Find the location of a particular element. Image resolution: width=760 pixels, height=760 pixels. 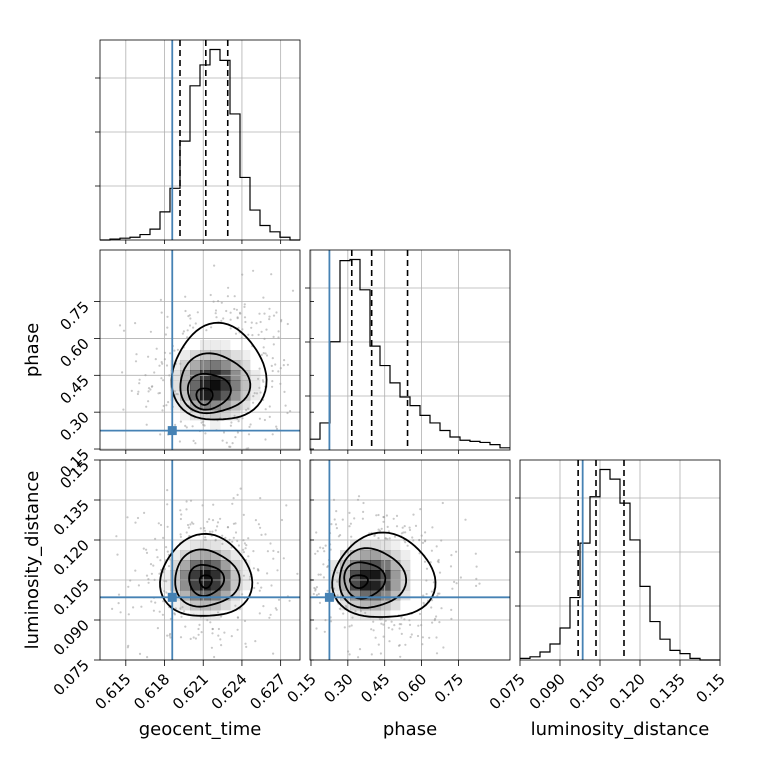

ylabel-luminosity-distance: luminosity_distance is located at coordinates (32, 560).